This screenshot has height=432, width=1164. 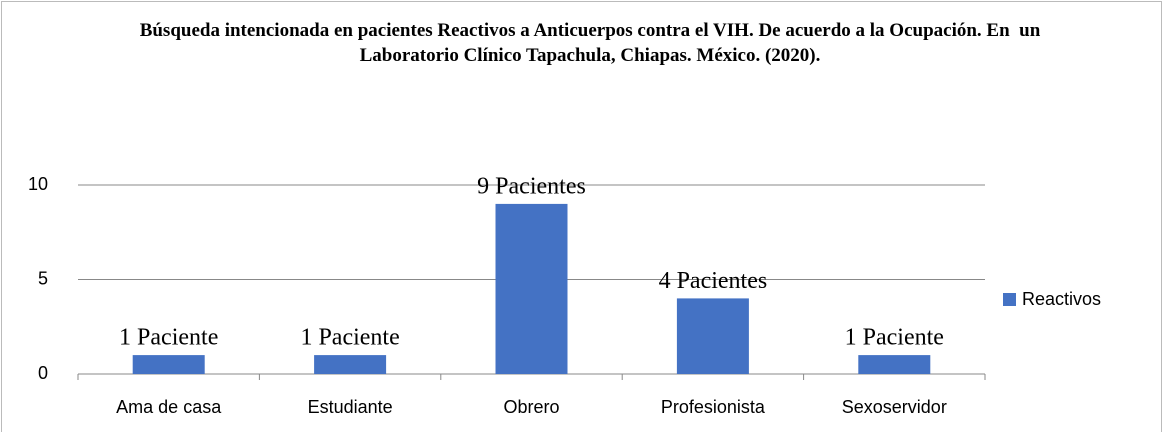 I want to click on y-tick-label: 10, so click(x=38, y=184).